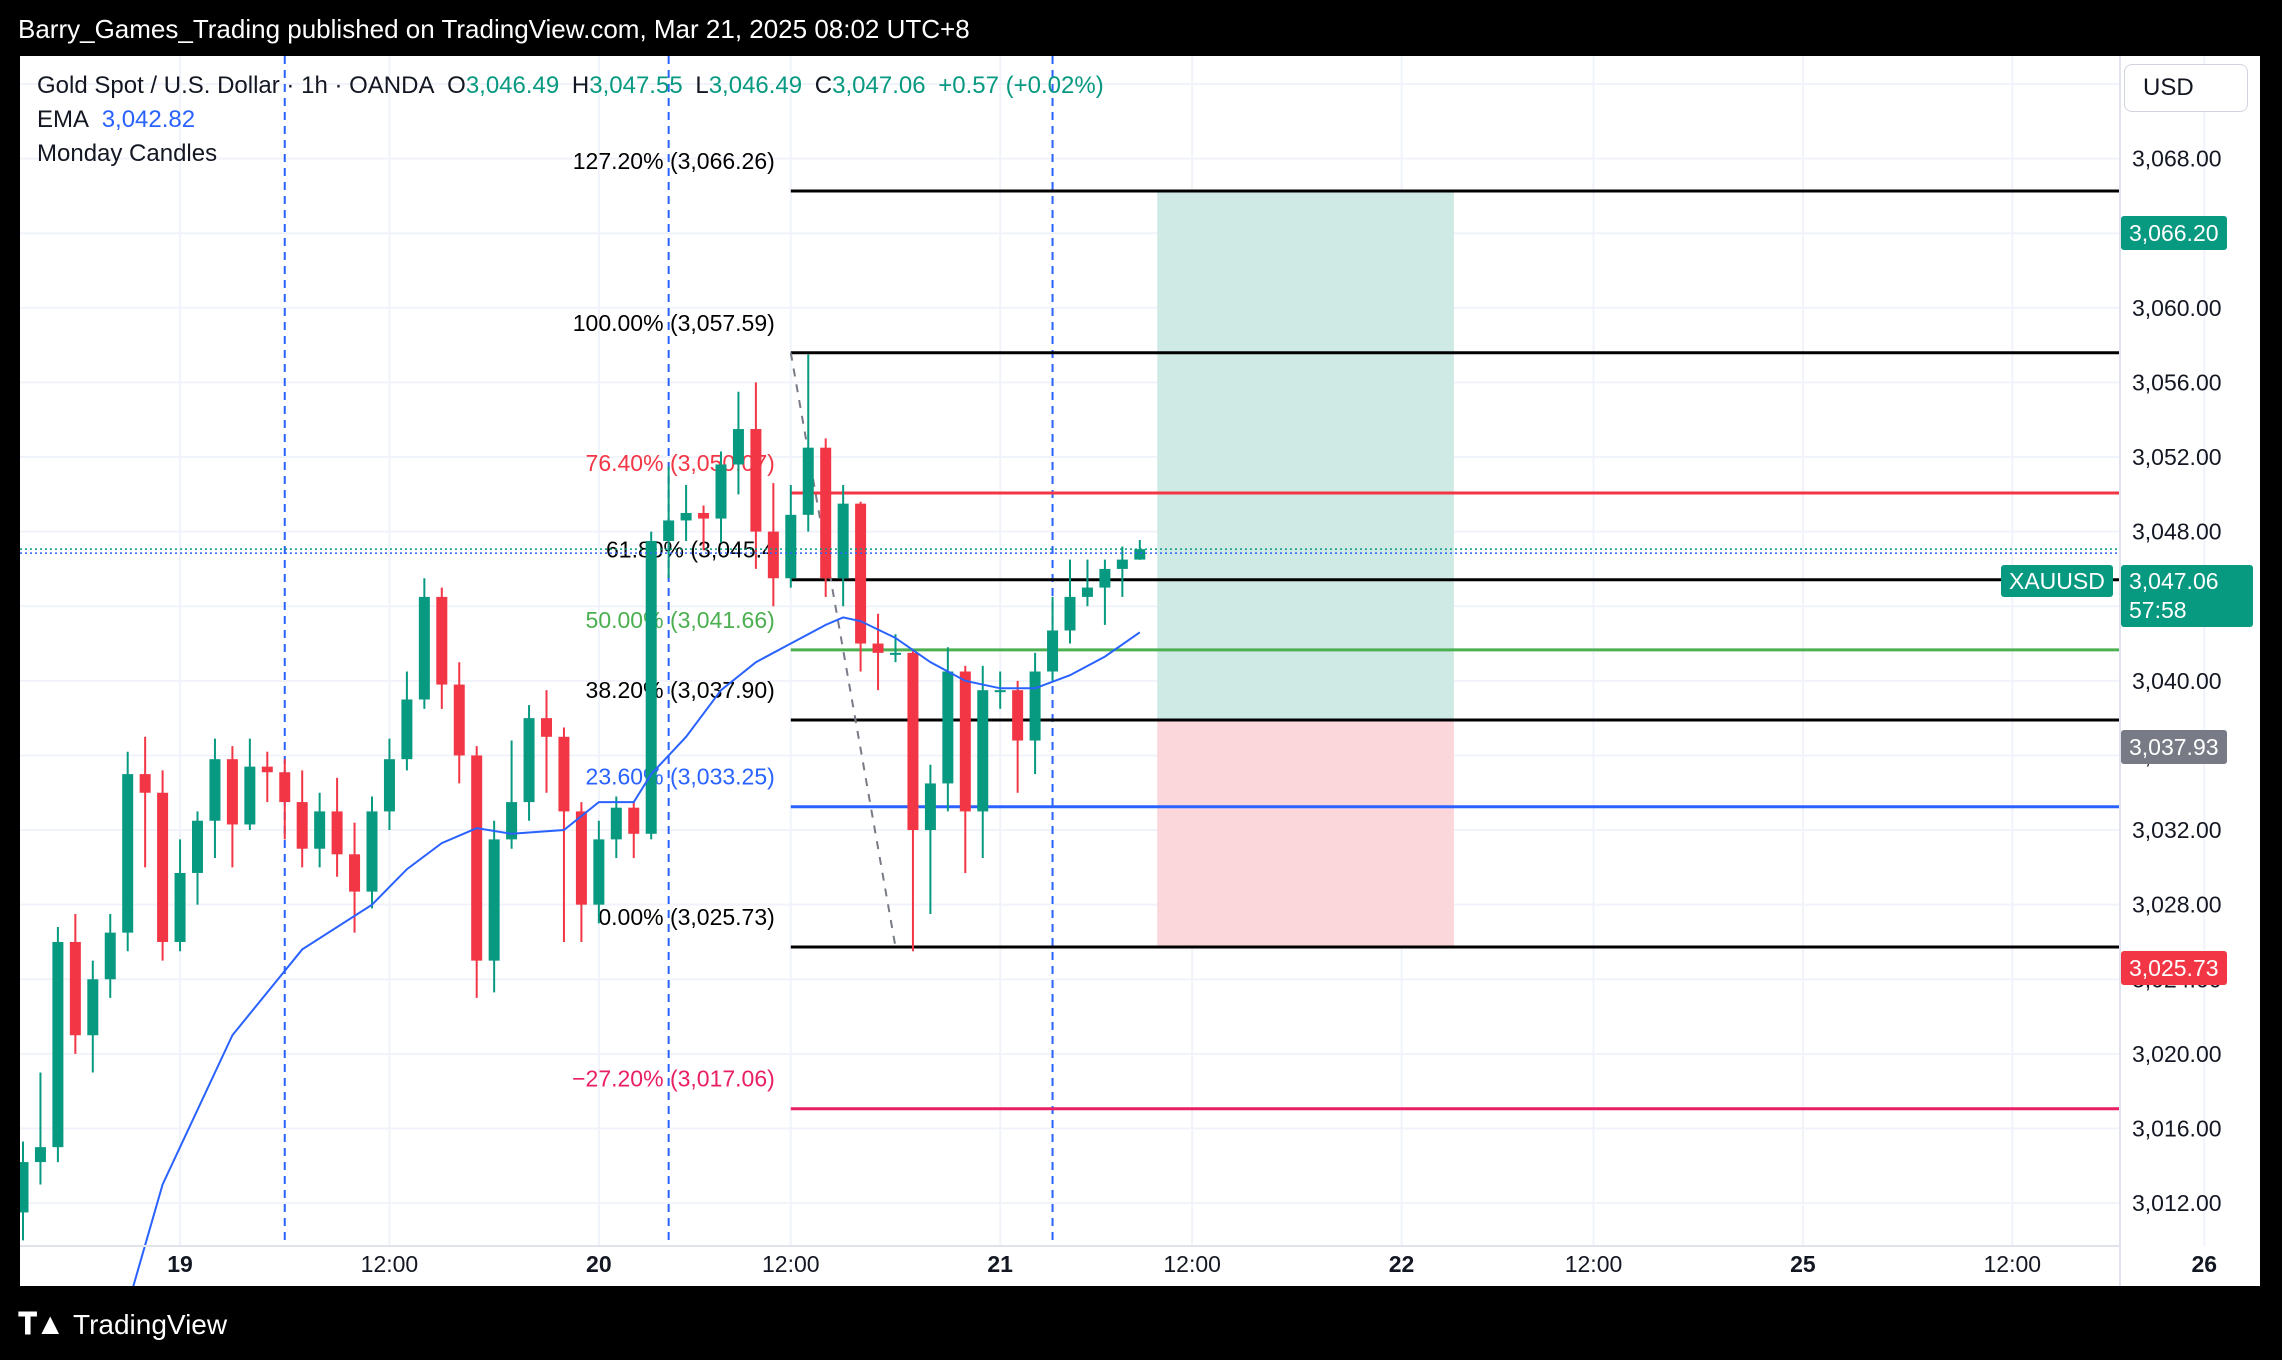 The image size is (2282, 1360). I want to click on ema-legend: EMA 3,042.82, so click(119, 120).